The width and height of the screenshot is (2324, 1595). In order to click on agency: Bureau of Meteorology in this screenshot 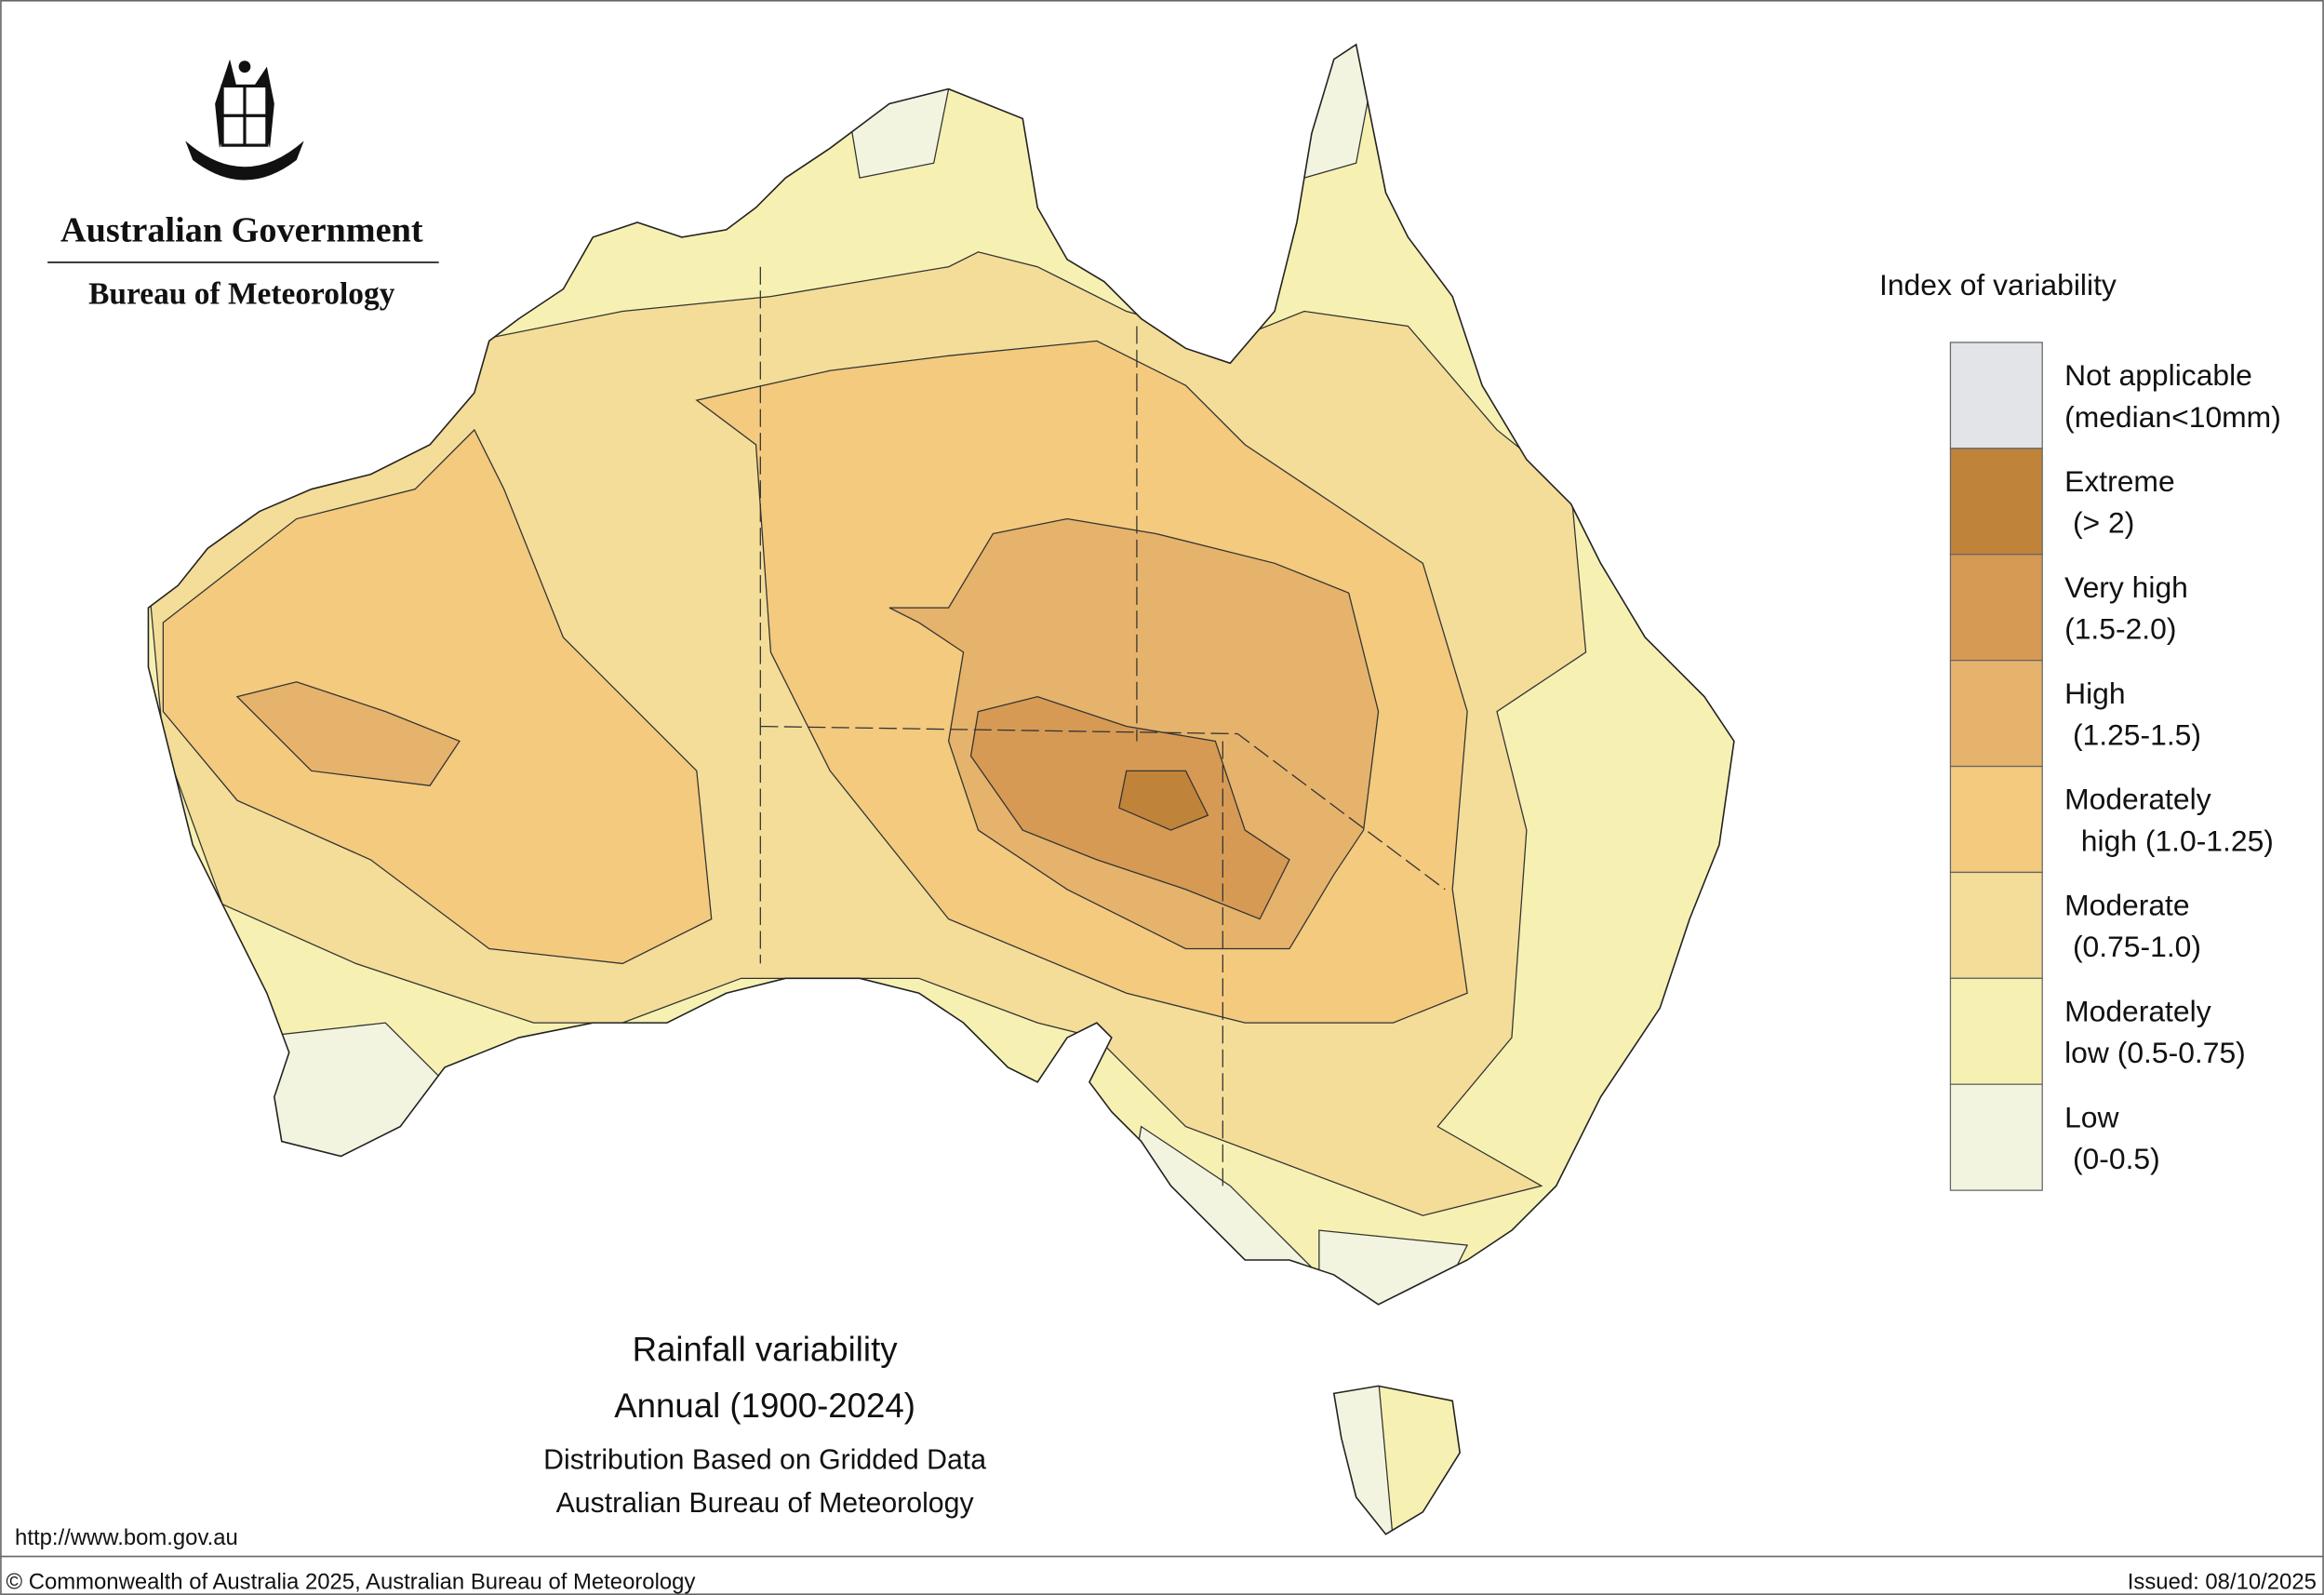, I will do `click(241, 294)`.